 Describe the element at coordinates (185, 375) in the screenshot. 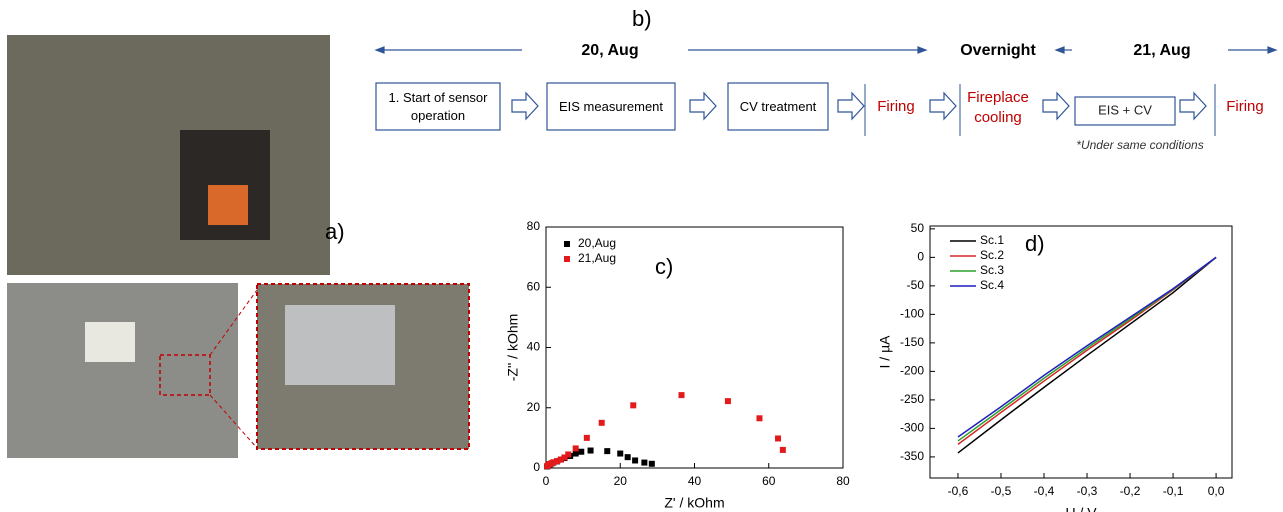

I see `zoom-frame` at that location.